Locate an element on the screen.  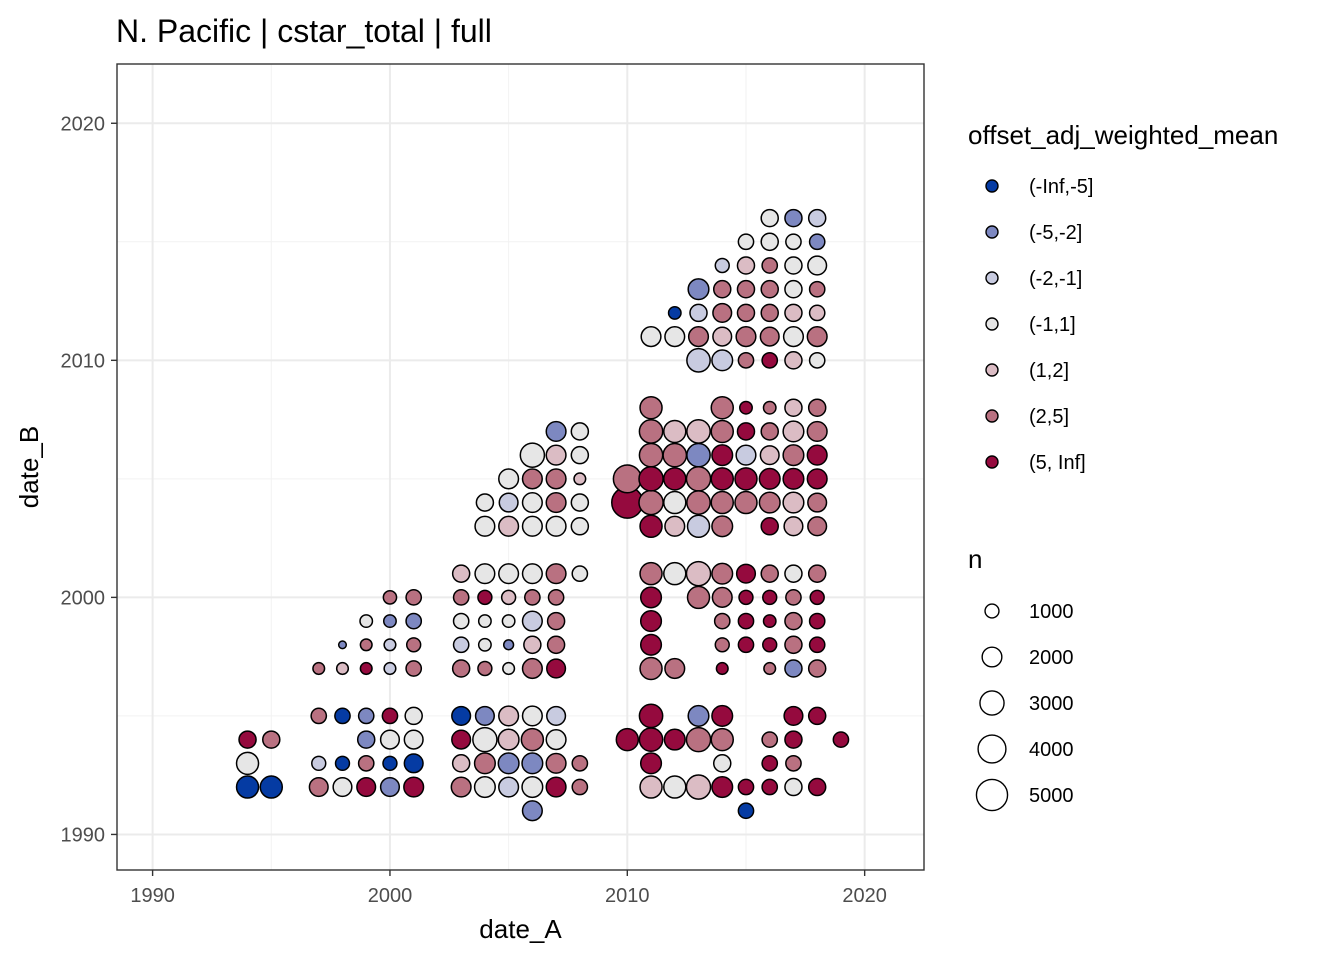
legend-color-label: (-1,1] is located at coordinates (1052, 325).